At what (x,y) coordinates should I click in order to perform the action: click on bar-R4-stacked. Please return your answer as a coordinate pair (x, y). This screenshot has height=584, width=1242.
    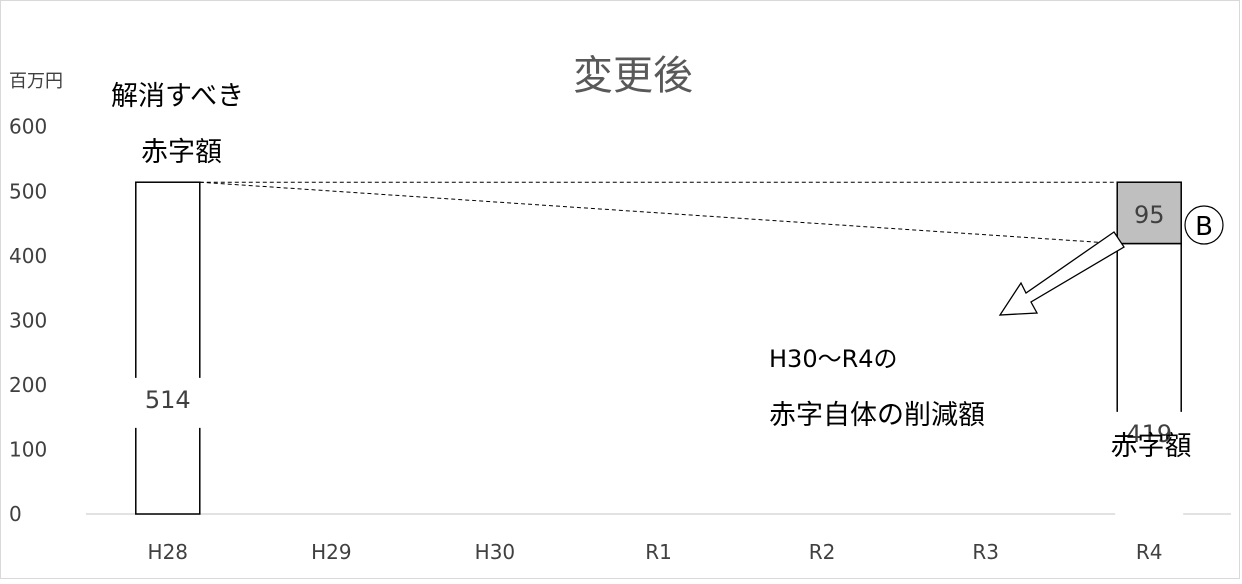
    Looking at the image, I should click on (1149, 213).